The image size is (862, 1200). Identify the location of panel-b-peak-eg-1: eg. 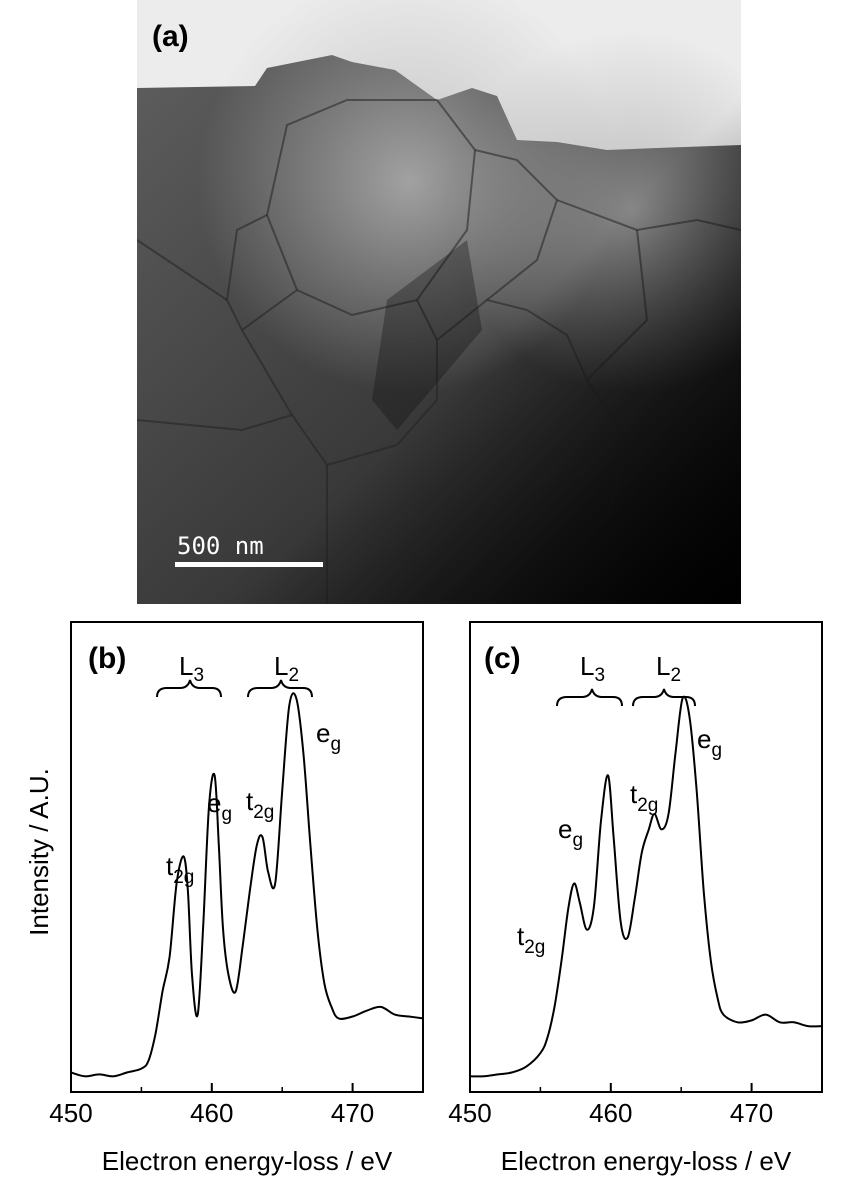
(219, 806).